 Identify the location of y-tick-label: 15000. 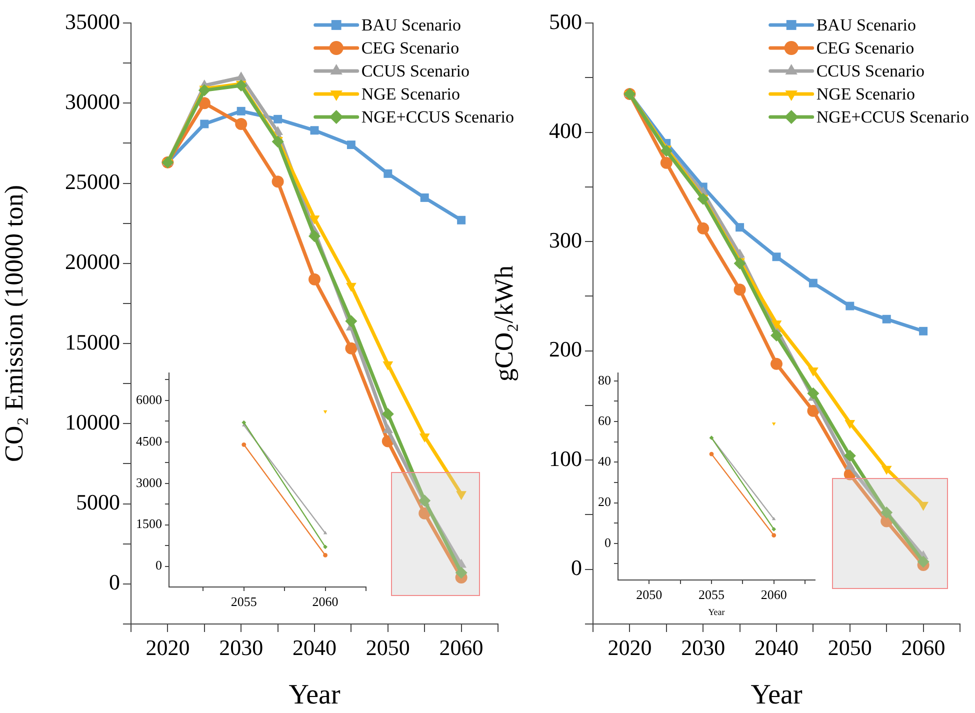
(92, 341).